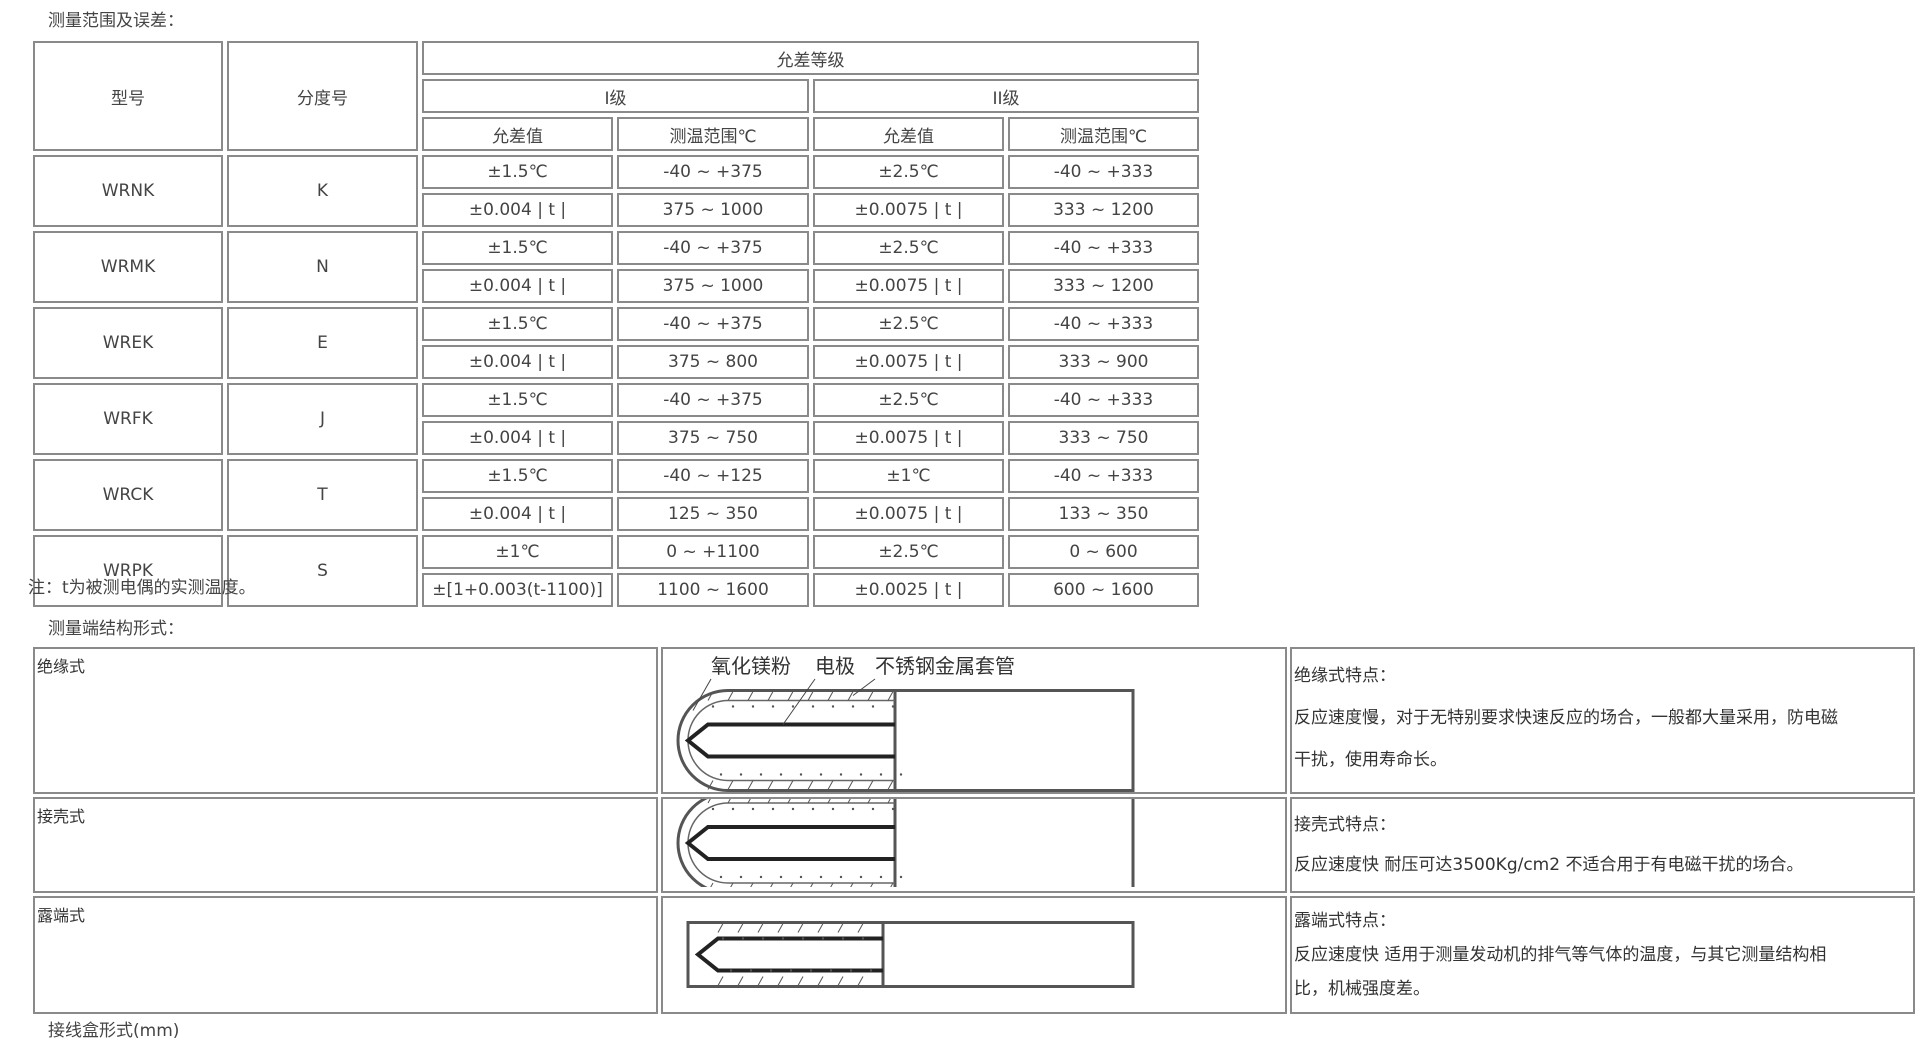  Describe the element at coordinates (322, 495) in the screenshot. I see `graduation-cell: T` at that location.